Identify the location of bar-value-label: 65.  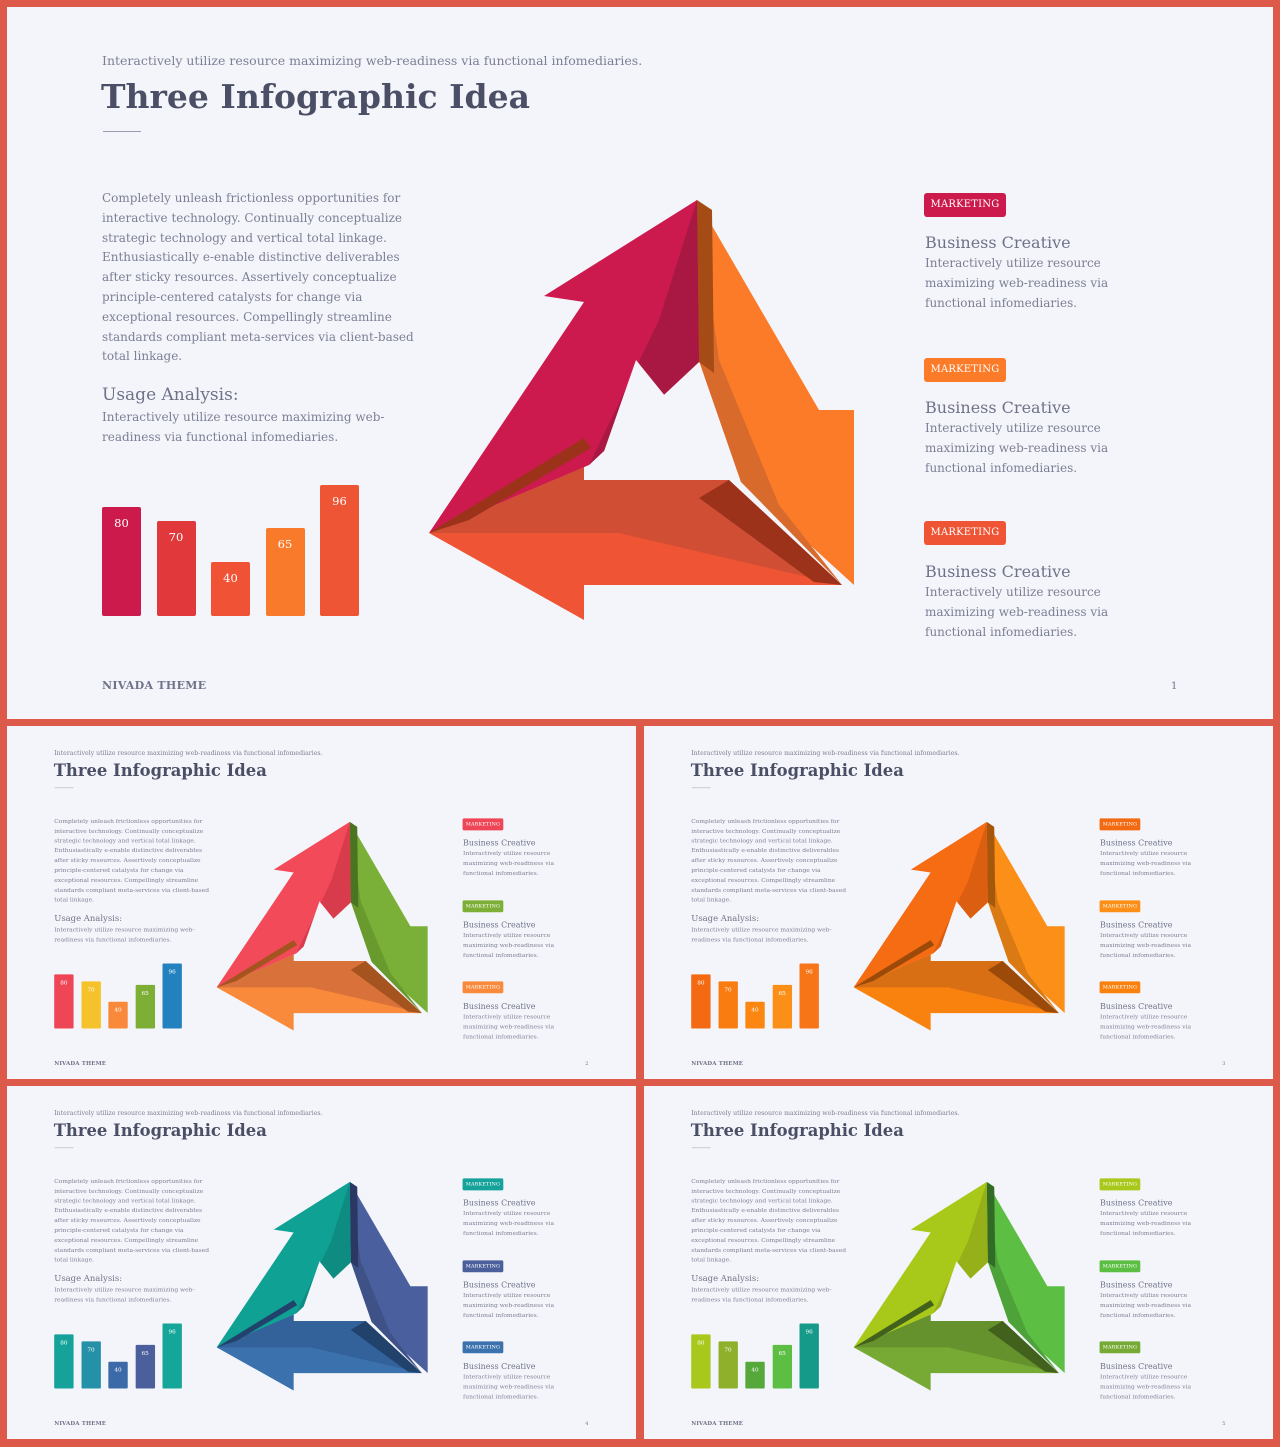
(145, 993).